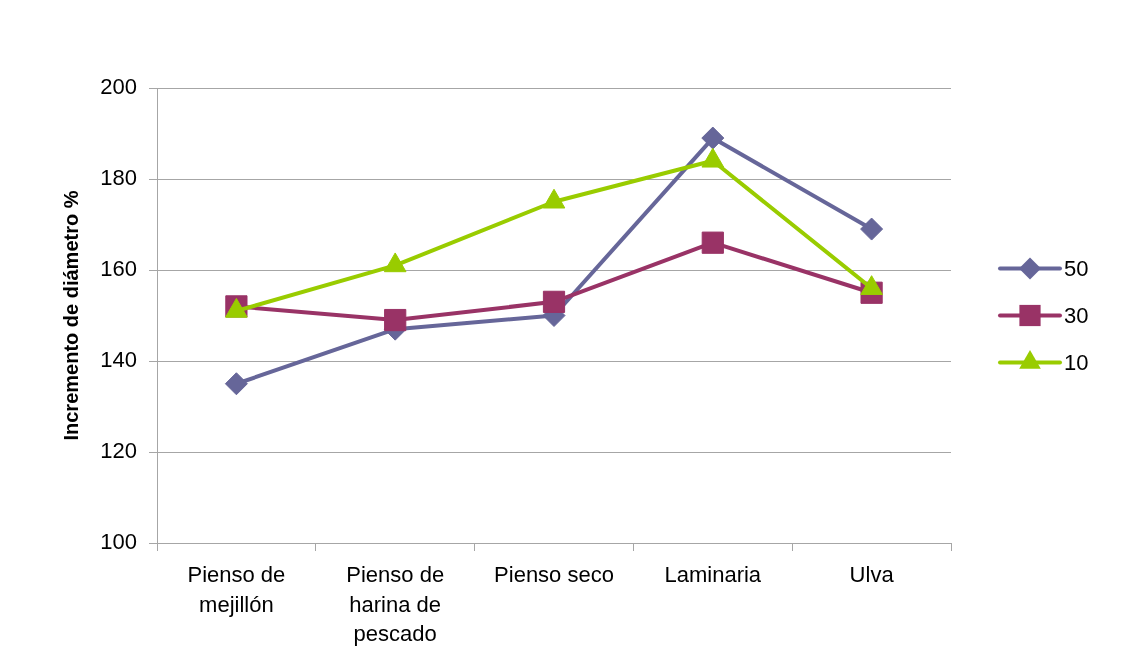 The height and width of the screenshot is (666, 1138). What do you see at coordinates (118, 269) in the screenshot?
I see `y-tick-label: 160` at bounding box center [118, 269].